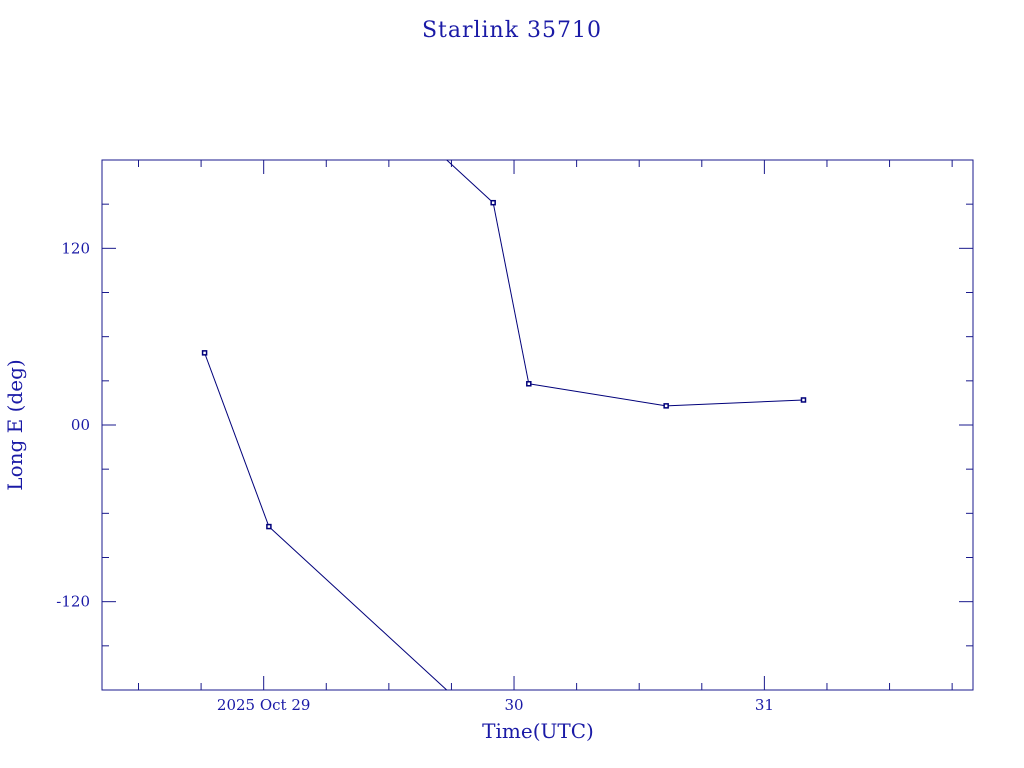 Image resolution: width=1024 pixels, height=768 pixels. I want to click on x-axis-label: Time(UTC), so click(538, 731).